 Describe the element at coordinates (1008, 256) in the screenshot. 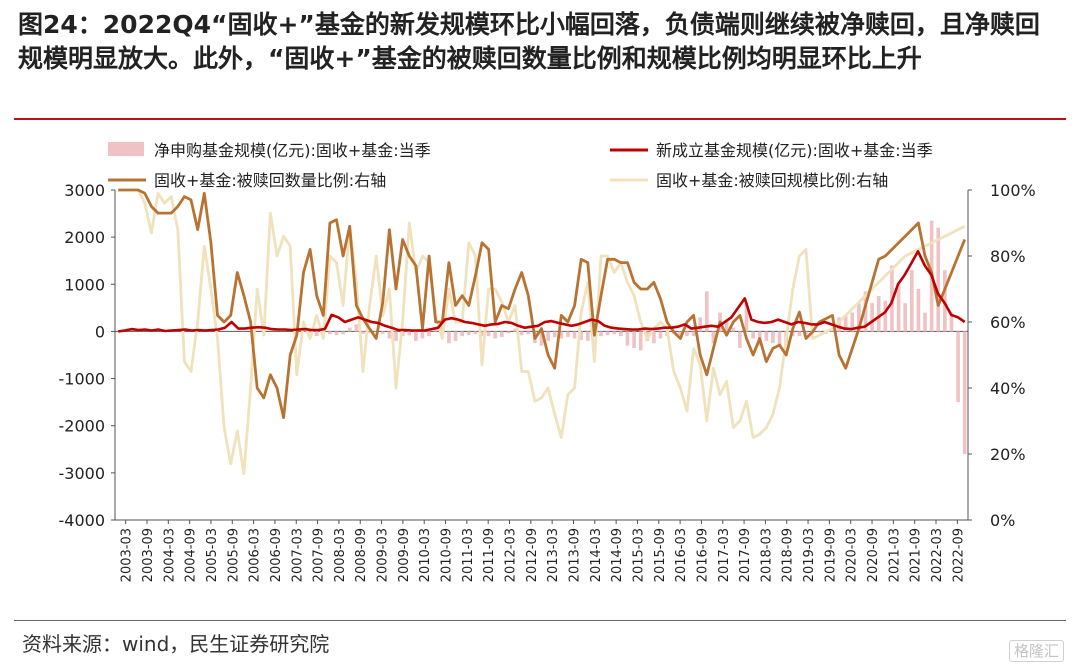

I see `y-right-tick-label: 80%` at that location.